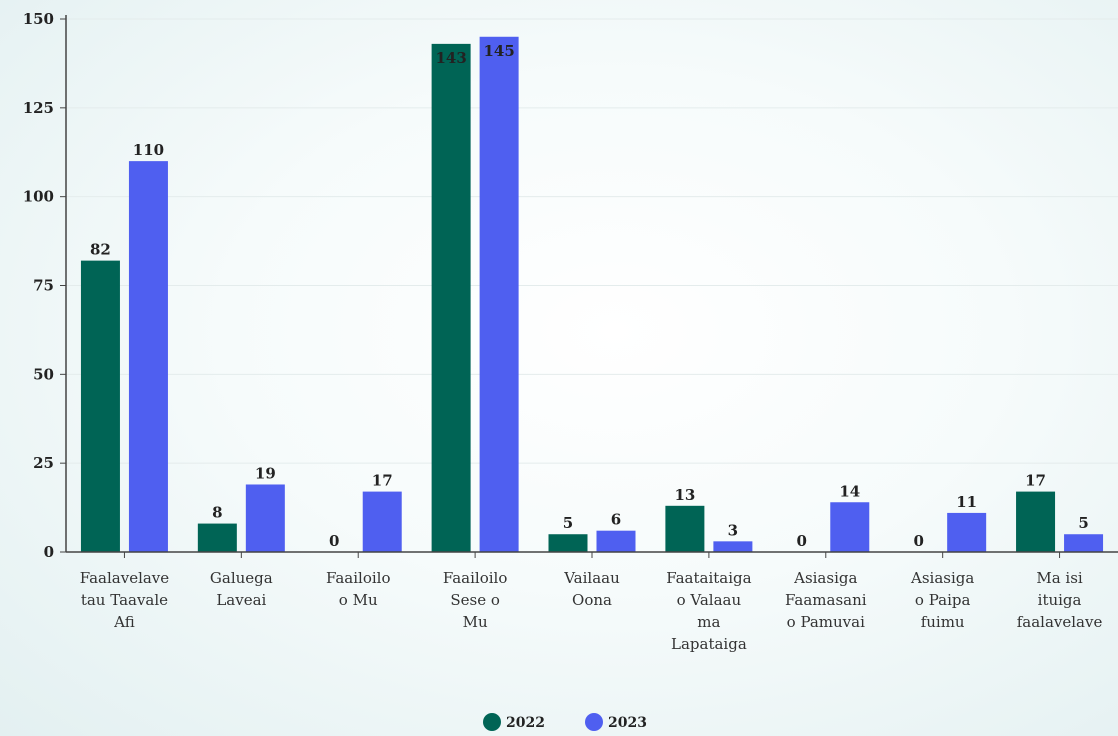  I want to click on x-category-label-line: faalavelave, so click(1060, 622).